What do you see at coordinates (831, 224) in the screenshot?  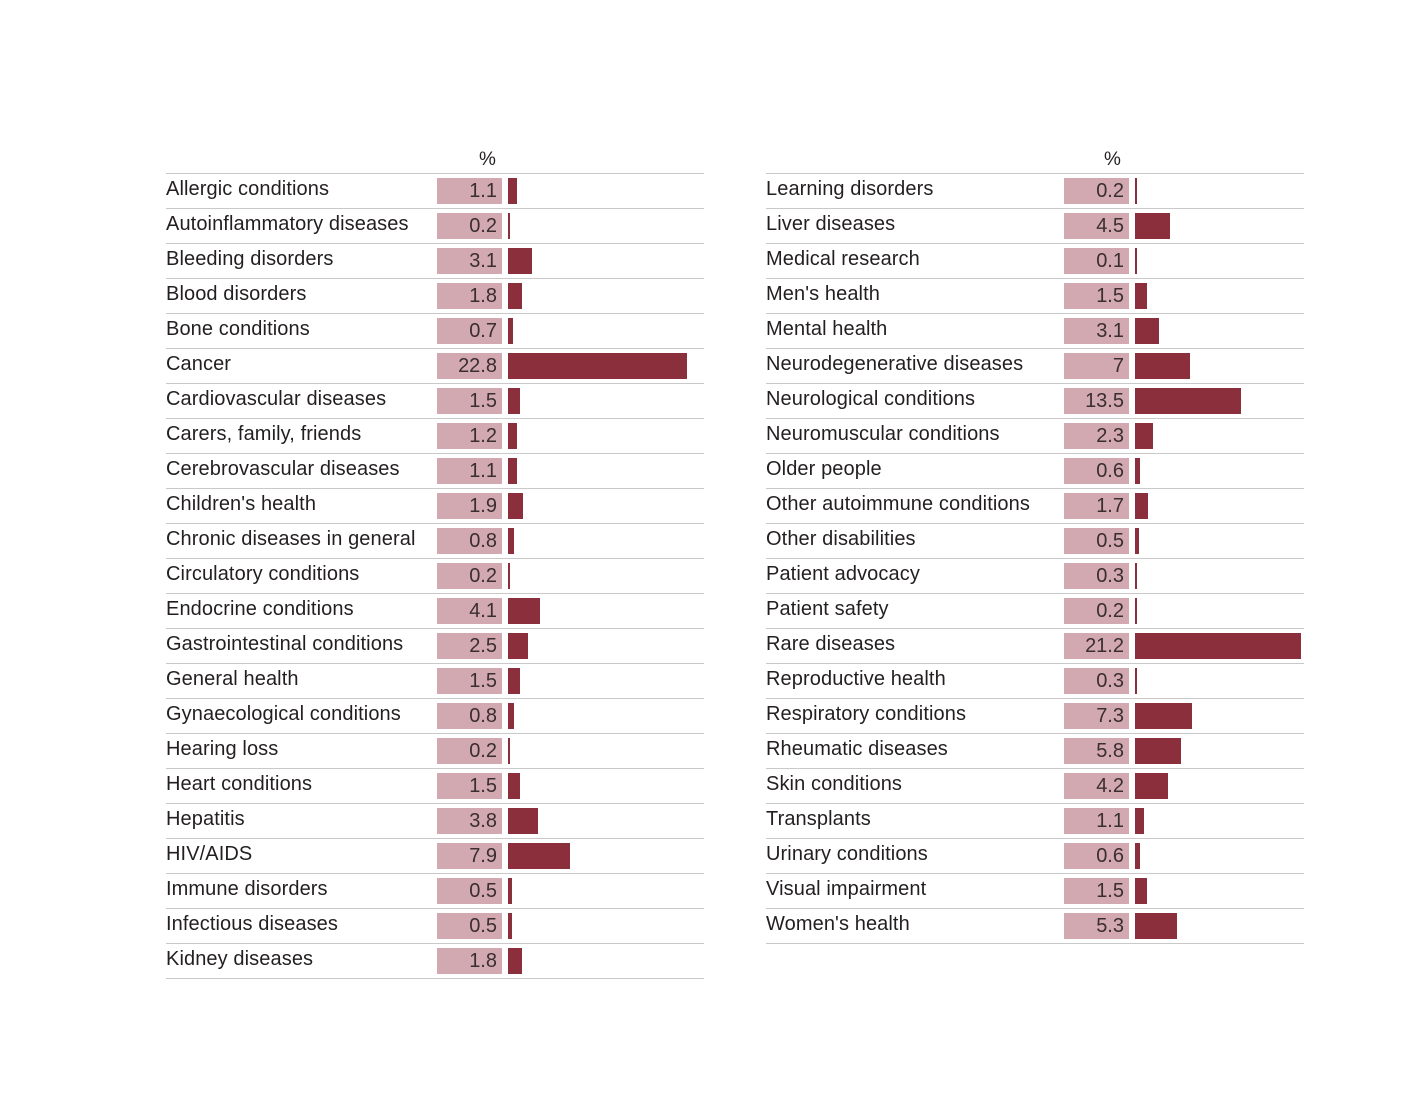 I see `category-label: Liver diseases` at bounding box center [831, 224].